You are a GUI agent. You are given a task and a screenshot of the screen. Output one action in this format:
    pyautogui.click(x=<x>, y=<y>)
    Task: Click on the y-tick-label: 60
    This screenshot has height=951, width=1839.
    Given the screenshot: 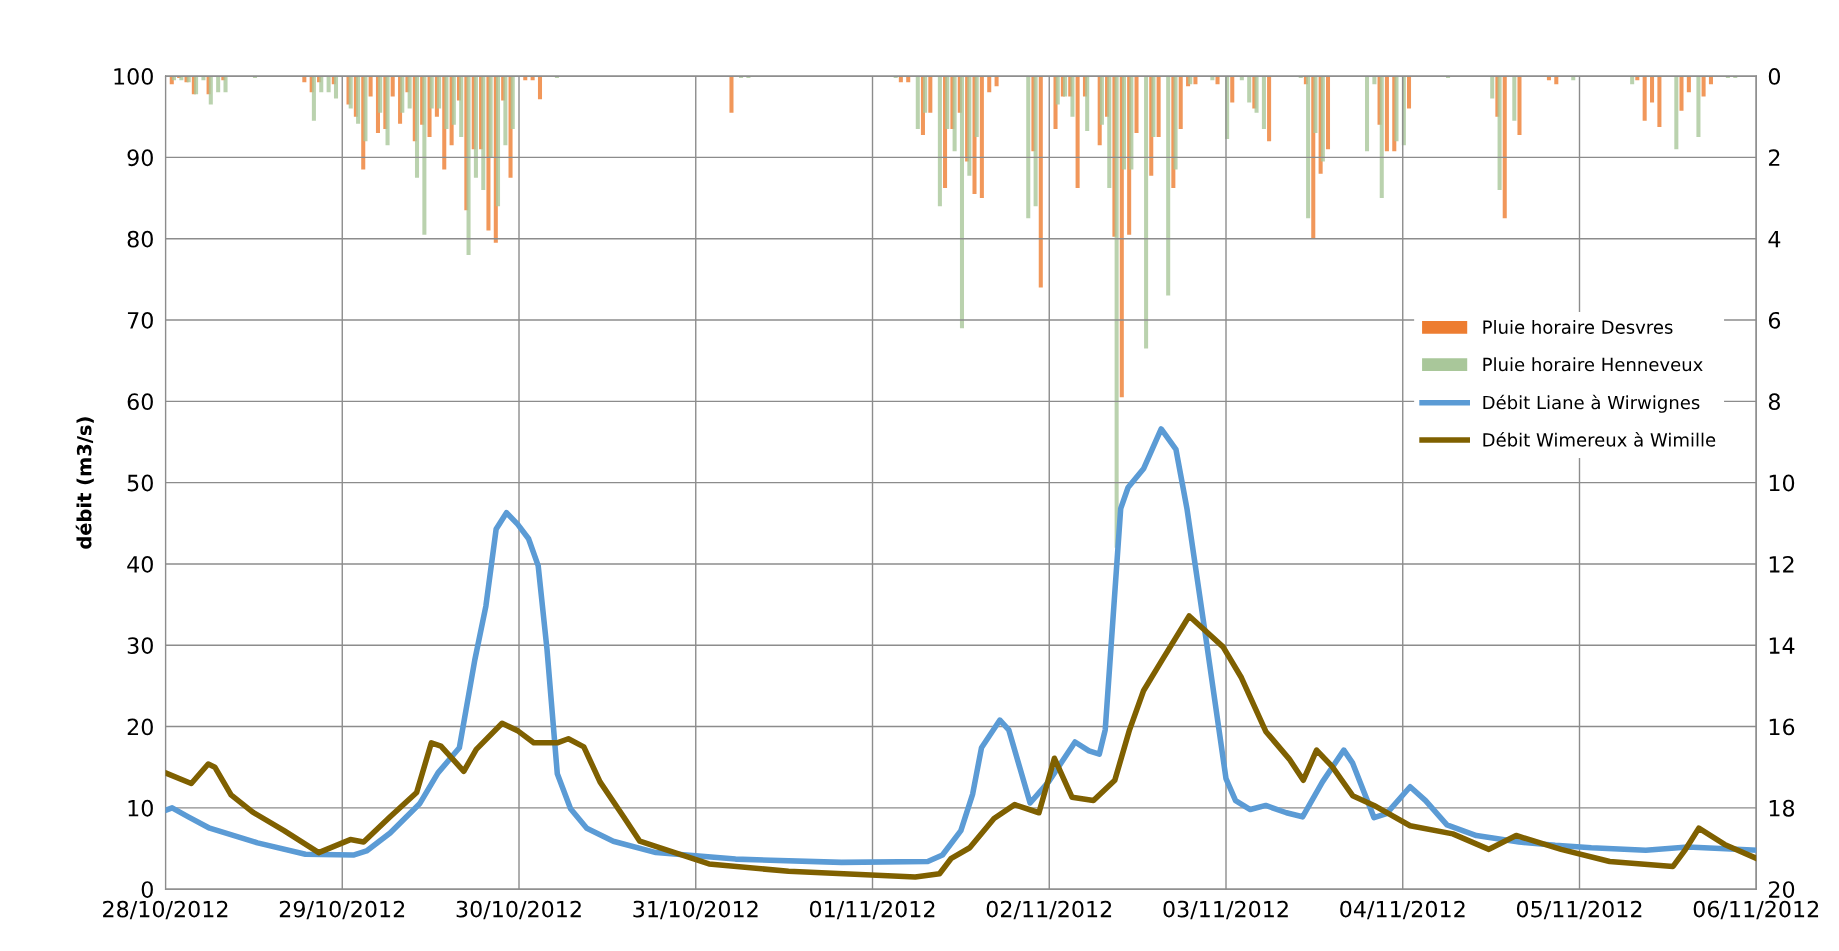 What is the action you would take?
    pyautogui.click(x=140, y=402)
    